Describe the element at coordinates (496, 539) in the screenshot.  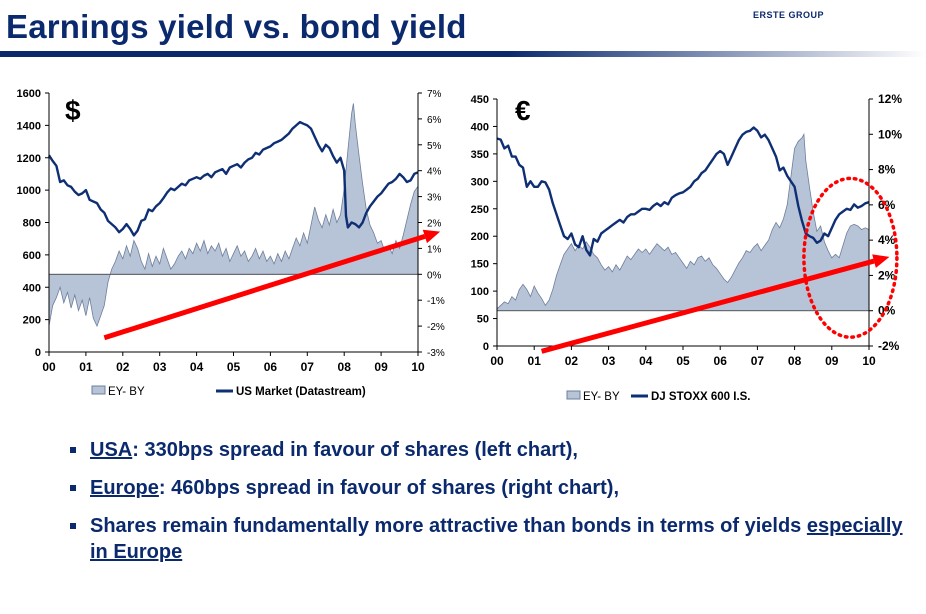
I see `bullet-conclusion-tail: especially in Europe` at that location.